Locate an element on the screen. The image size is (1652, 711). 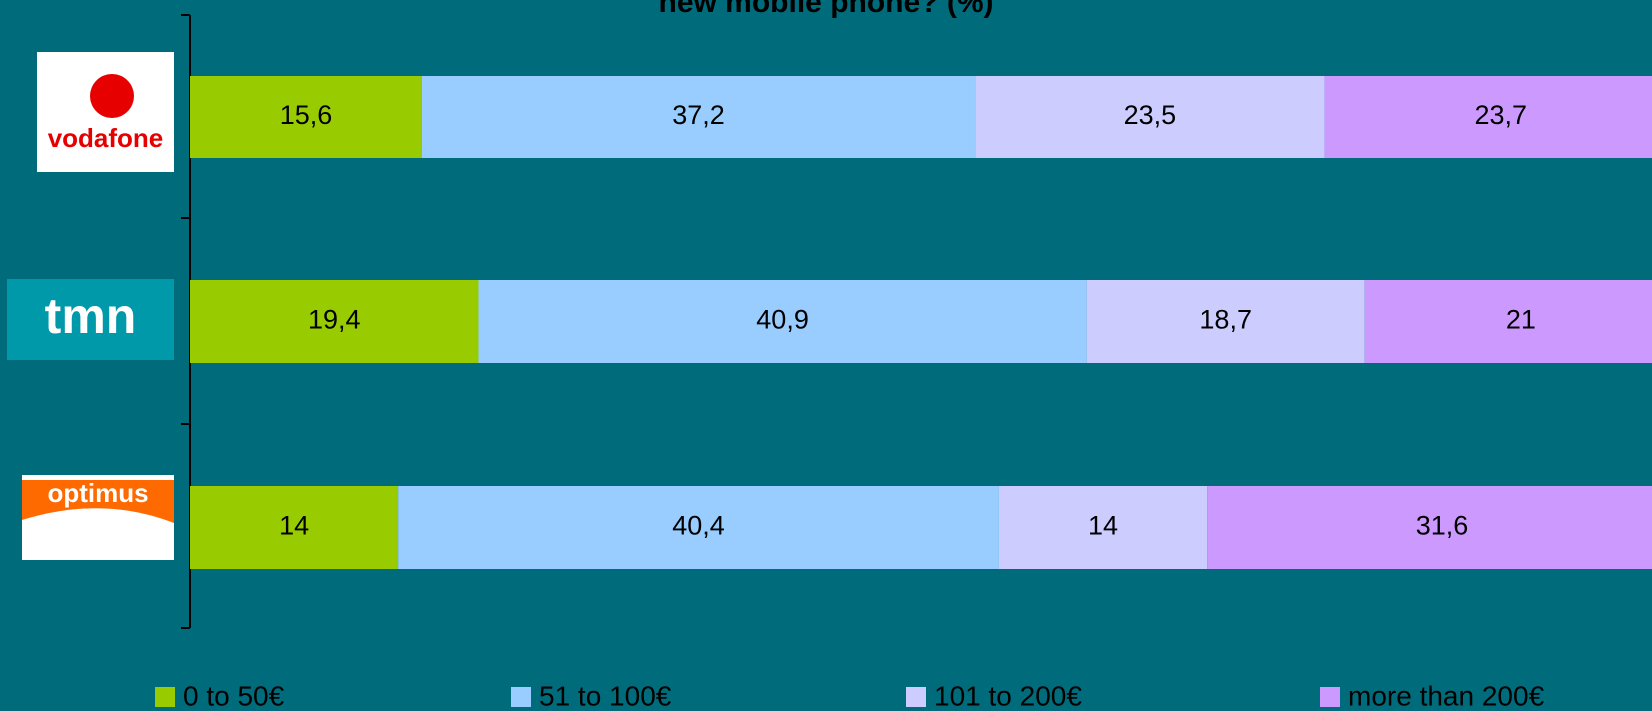
value-label: 15,6 is located at coordinates (306, 115).